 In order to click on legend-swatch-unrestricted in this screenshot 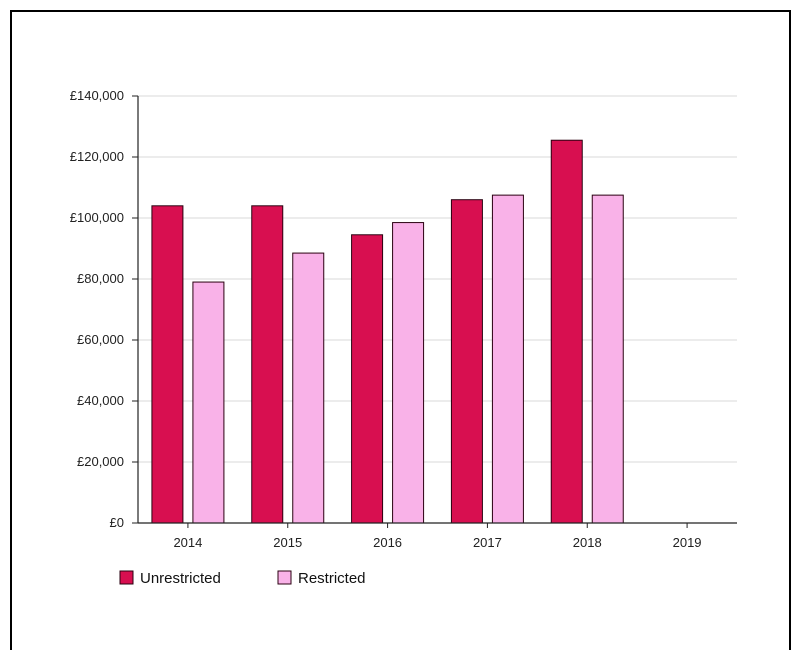, I will do `click(126, 577)`.